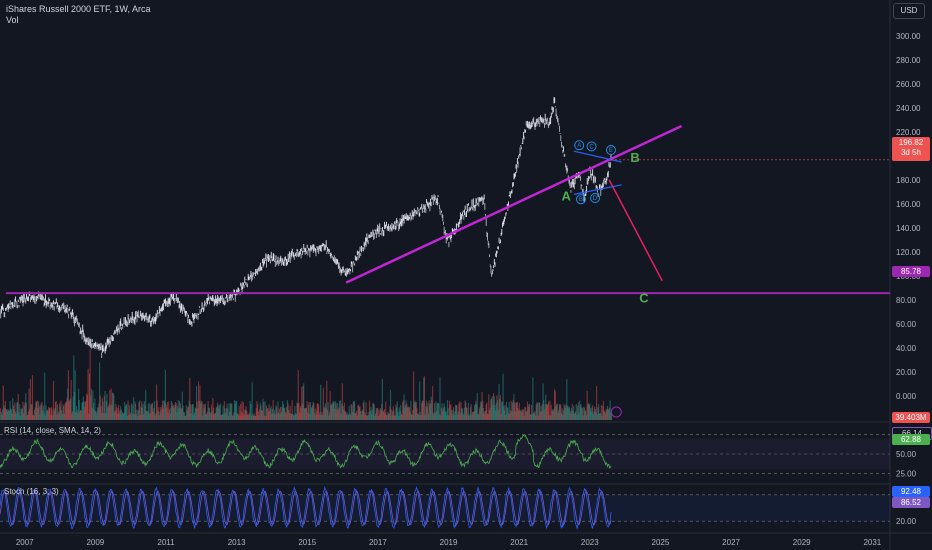 The image size is (932, 550). Describe the element at coordinates (166, 542) in the screenshot. I see `x-tick-label: 2011` at that location.